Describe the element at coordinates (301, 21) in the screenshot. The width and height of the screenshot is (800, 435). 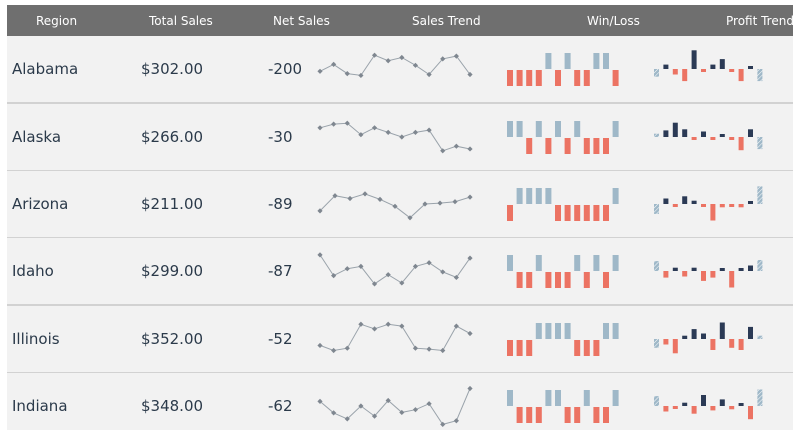
I see `header-net-sales: Net Sales` at that location.